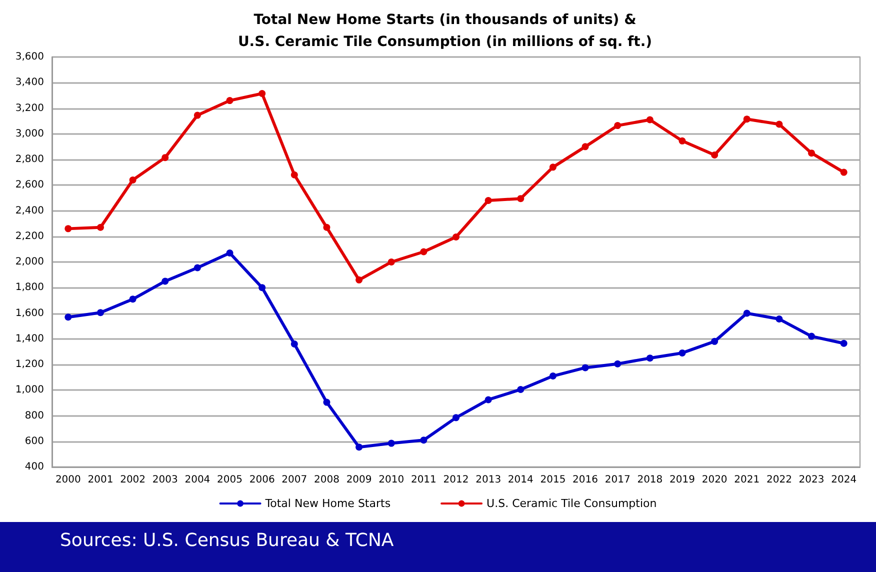 This screenshot has width=876, height=572. What do you see at coordinates (456, 480) in the screenshot?
I see `x-tick-label: 2012` at bounding box center [456, 480].